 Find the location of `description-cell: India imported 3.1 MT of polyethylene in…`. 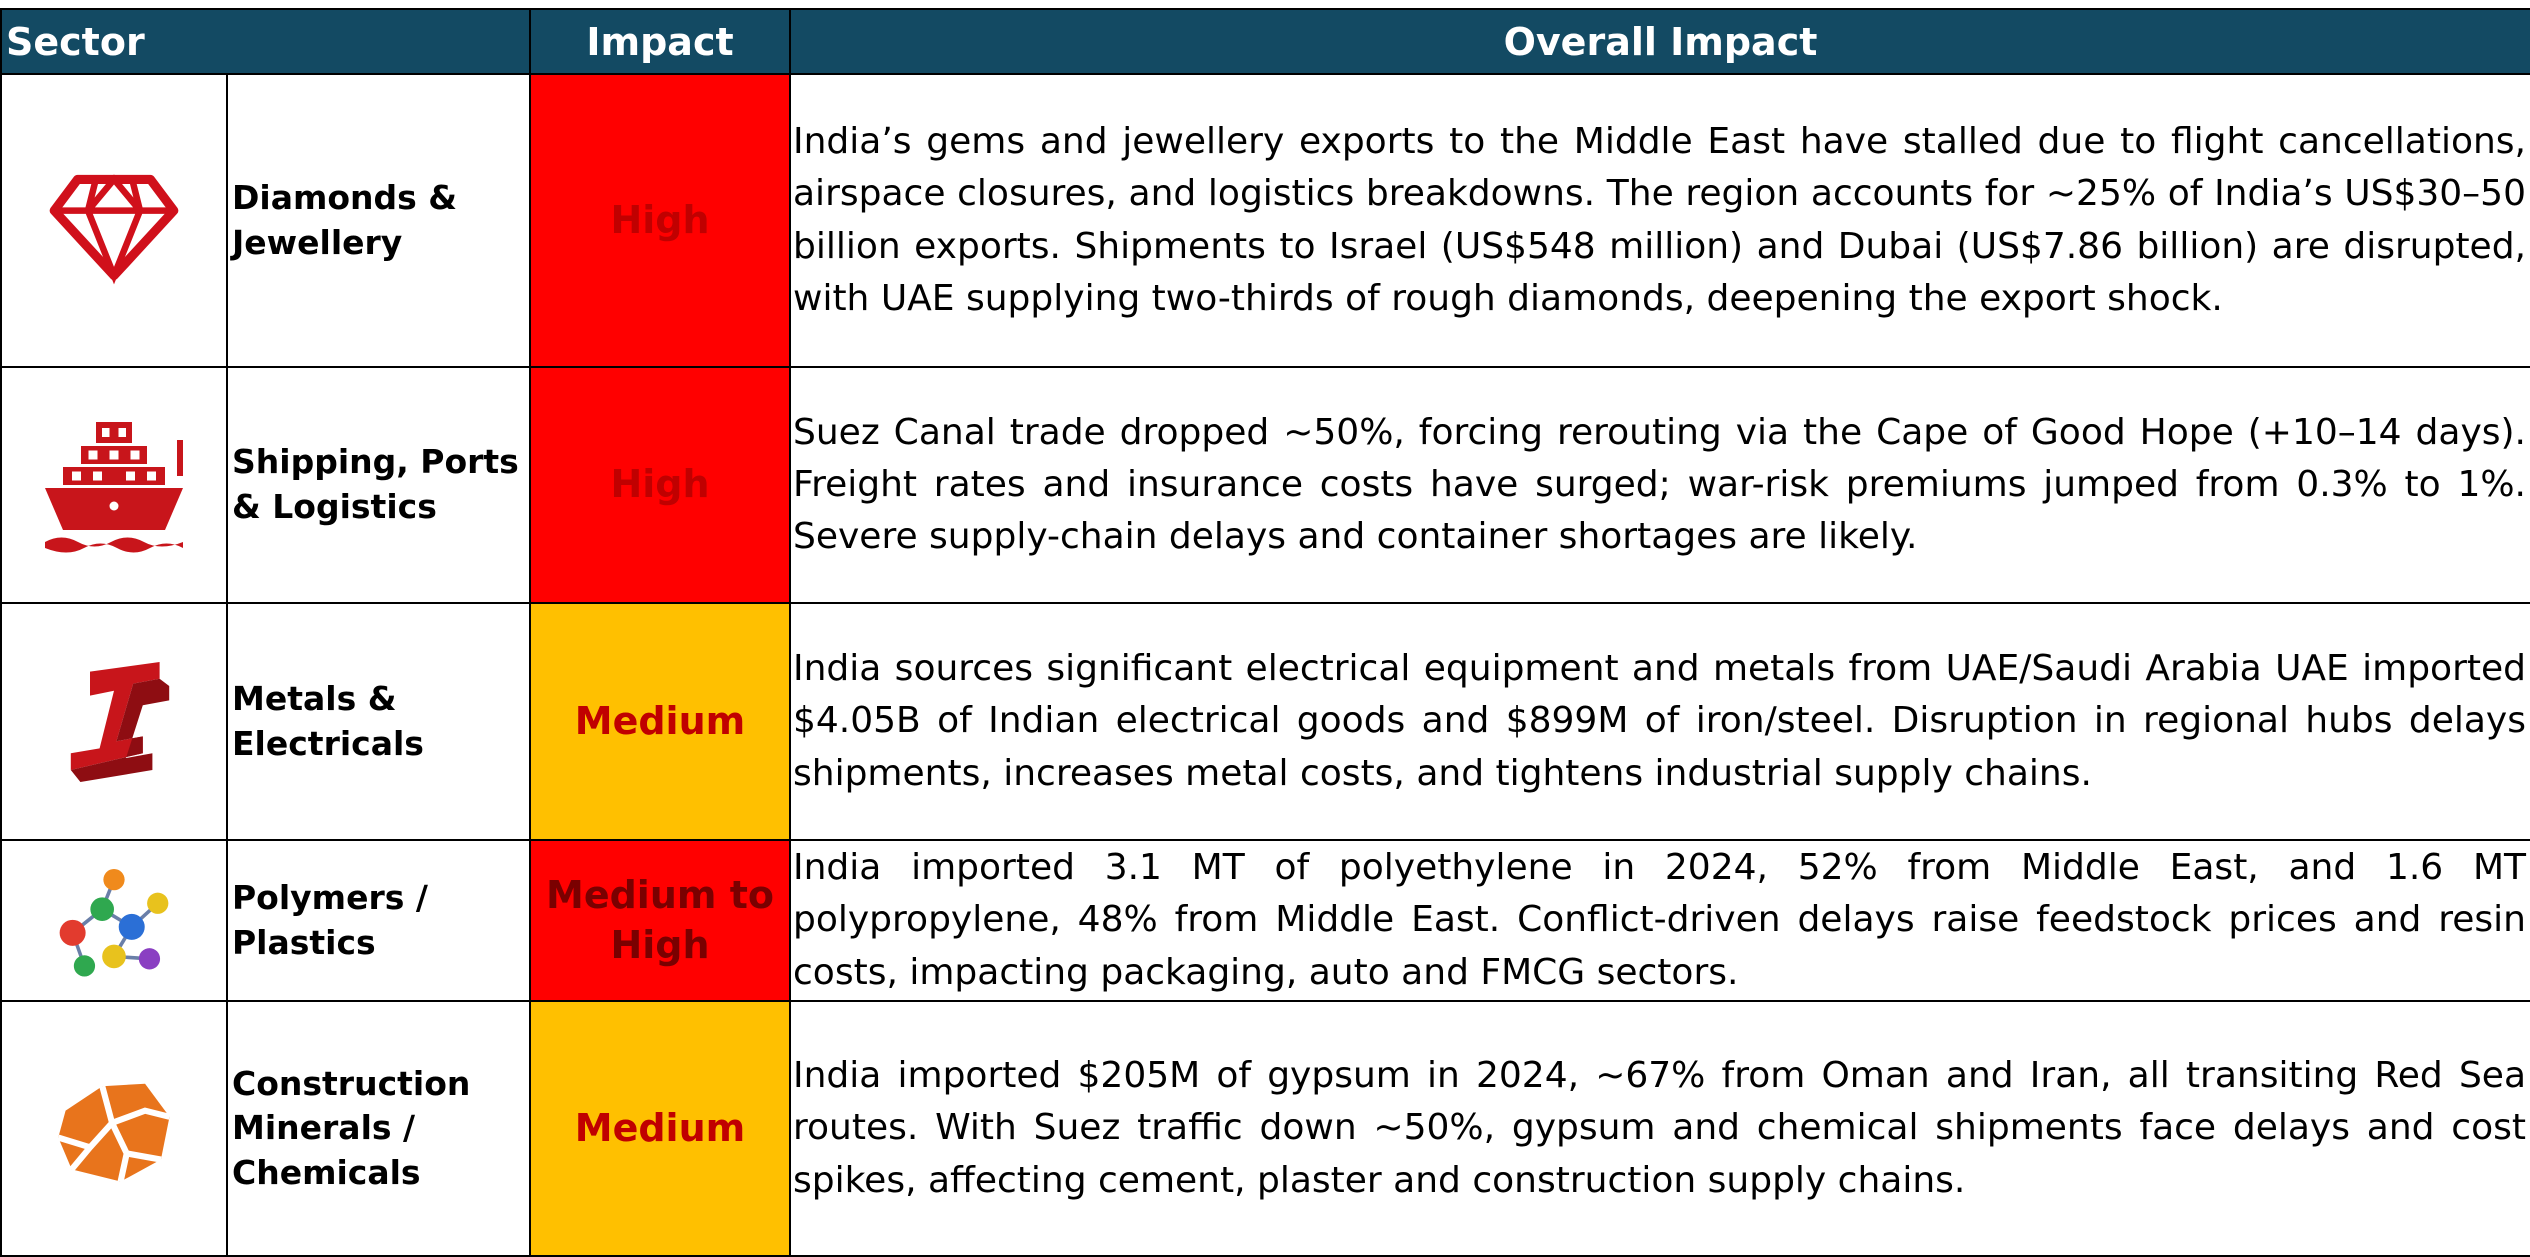

description-cell: India imported 3.1 MT of polyethylene in… is located at coordinates (1659, 920).